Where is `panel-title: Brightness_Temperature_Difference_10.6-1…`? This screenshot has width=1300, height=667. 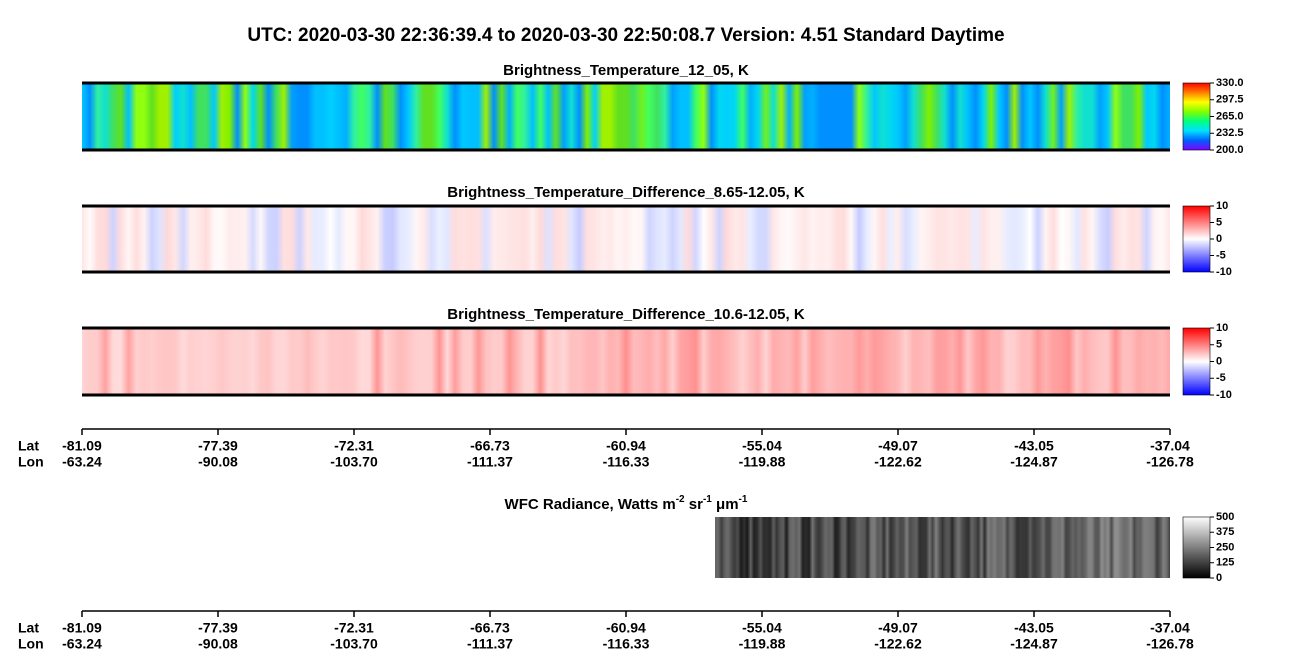 panel-title: Brightness_Temperature_Difference_10.6-1… is located at coordinates (626, 314).